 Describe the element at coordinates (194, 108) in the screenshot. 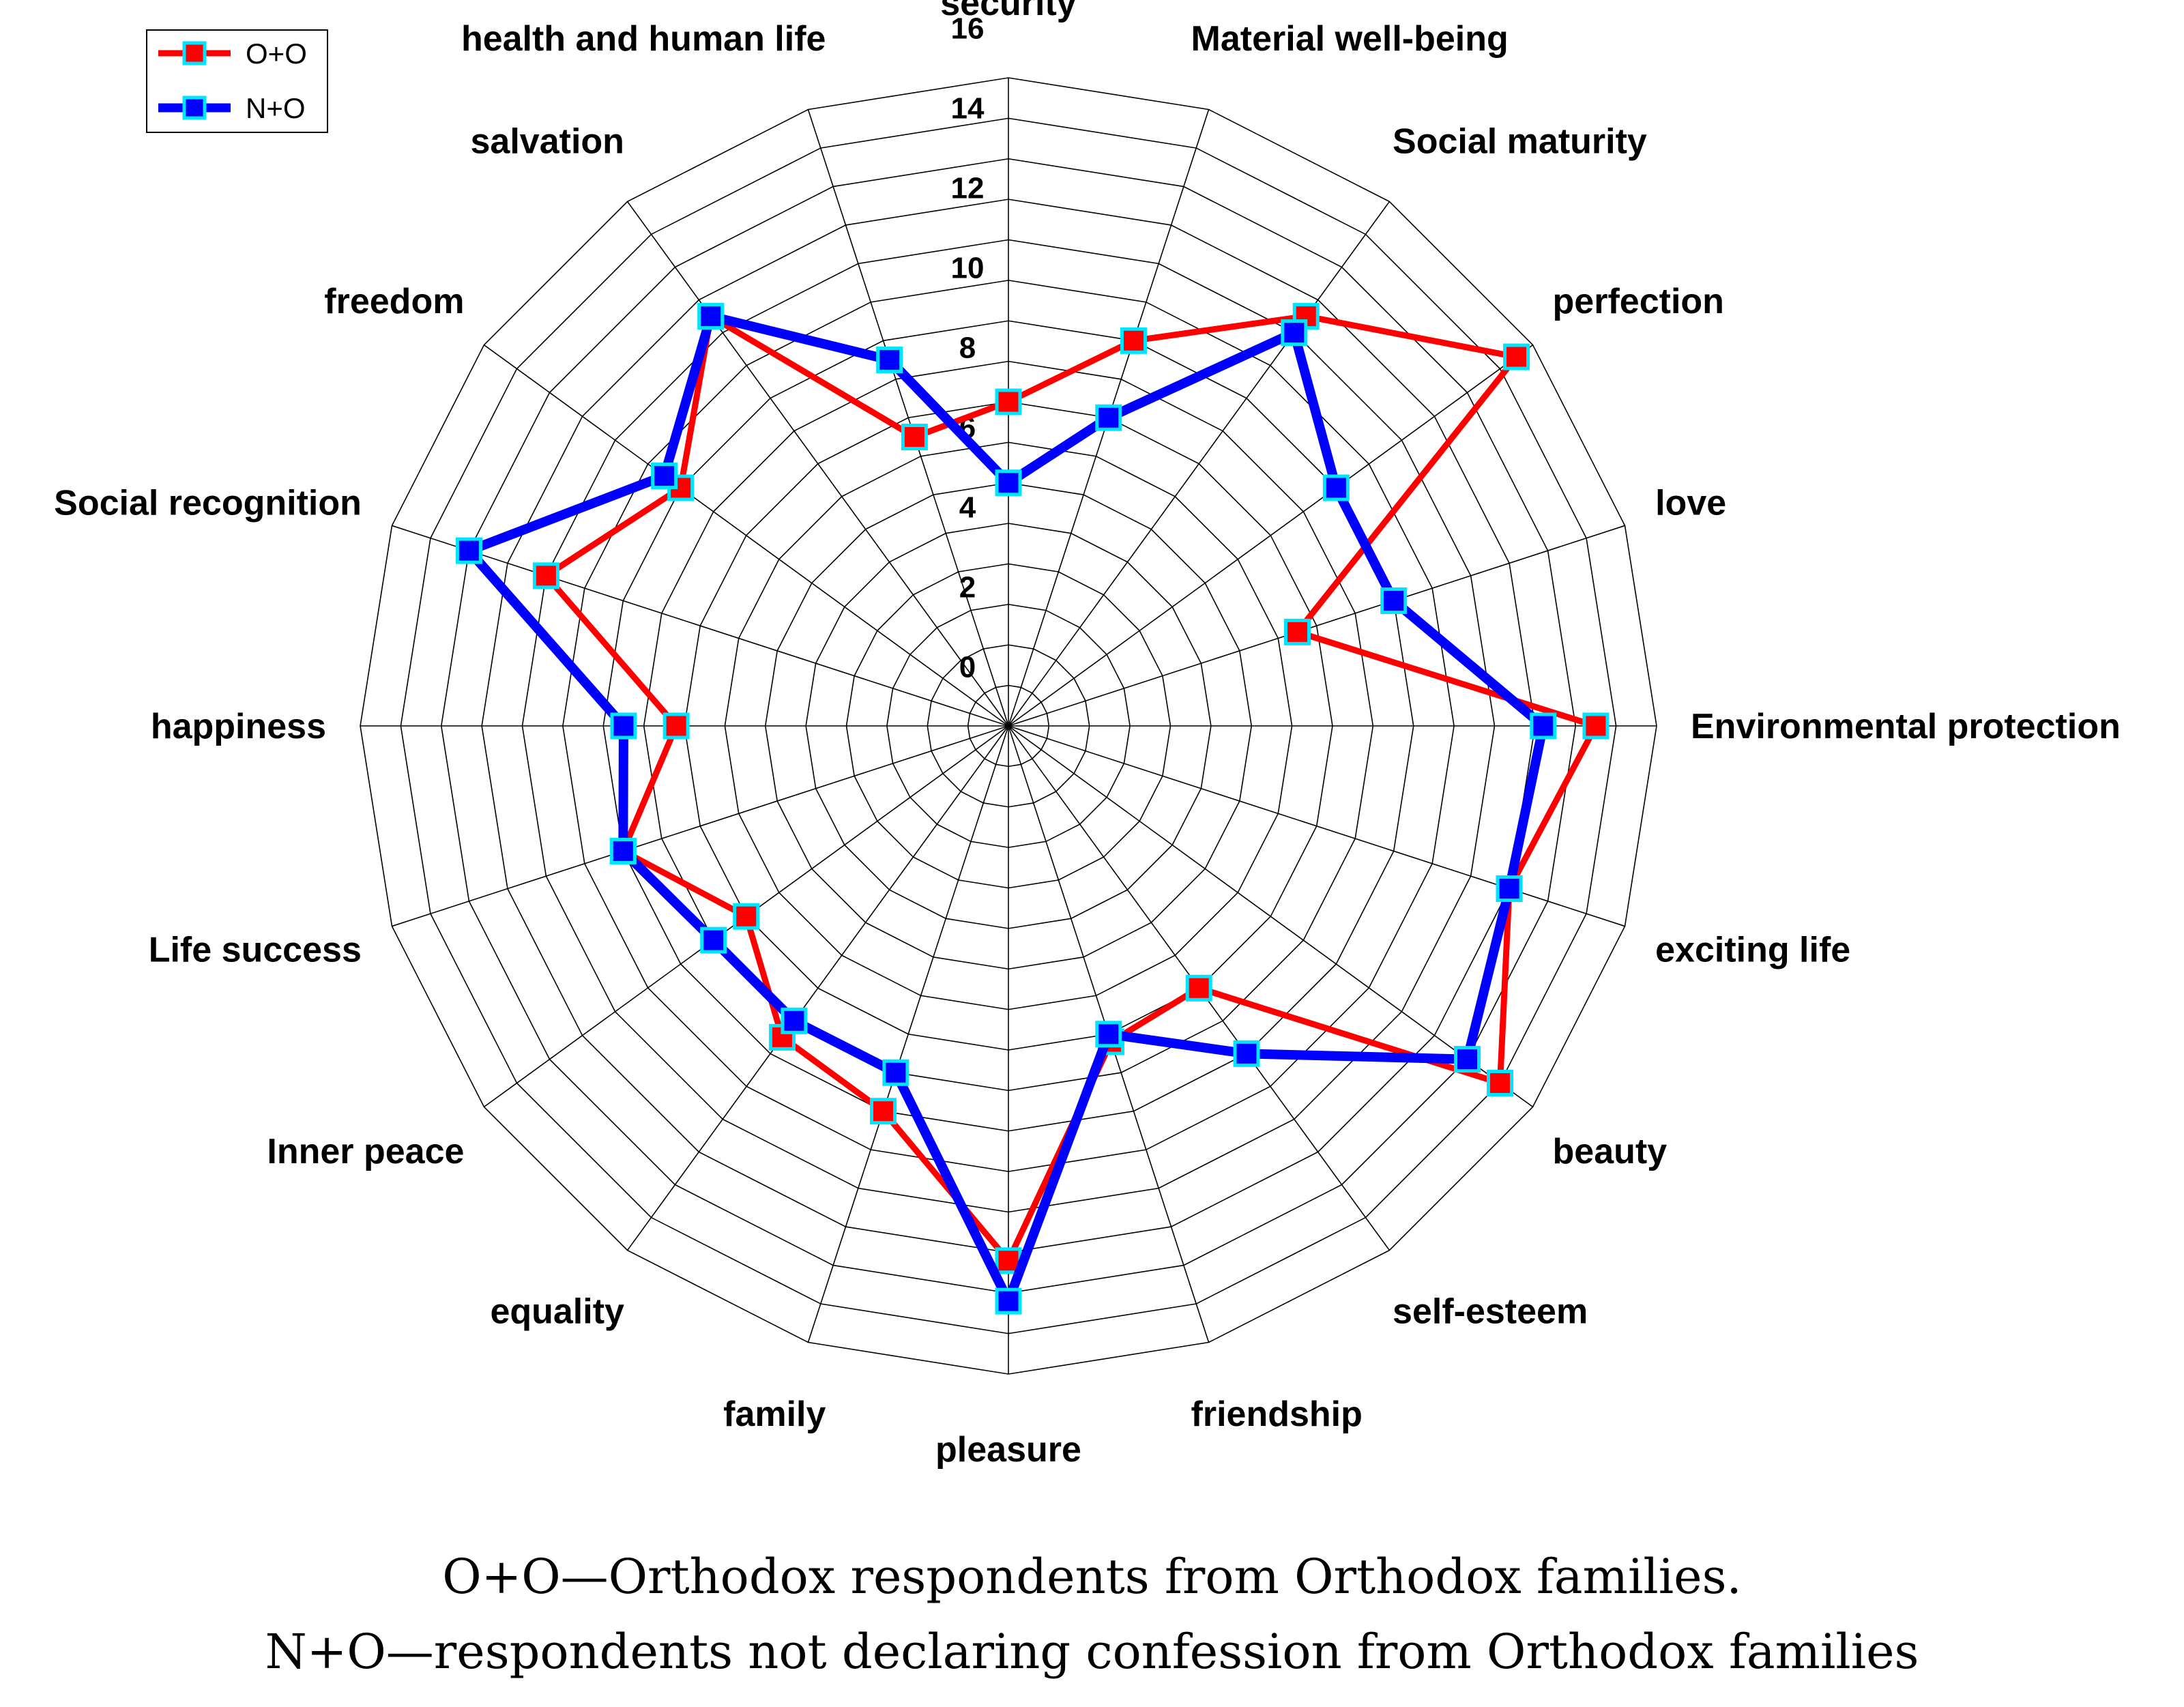

I see `legend-marker-no` at that location.